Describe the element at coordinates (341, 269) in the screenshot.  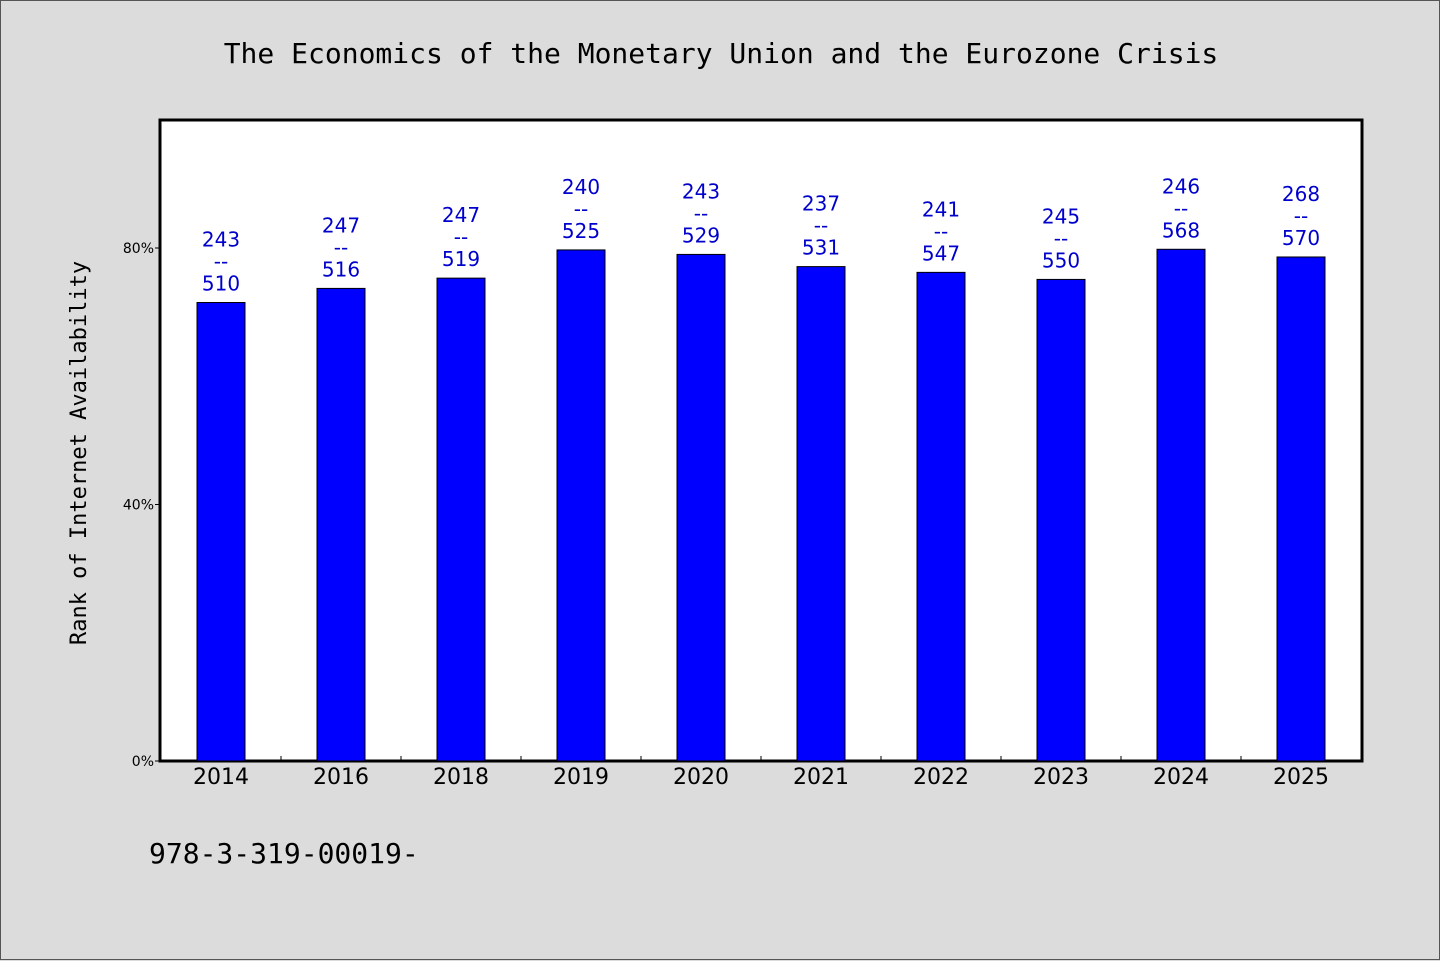
I see `data-label-2016-line-3: 516` at that location.